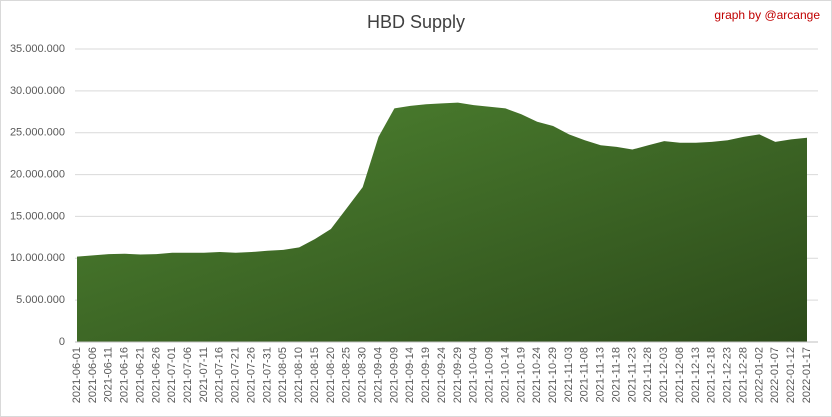  I want to click on x-tick-label: 2021-08-10, so click(299, 375).